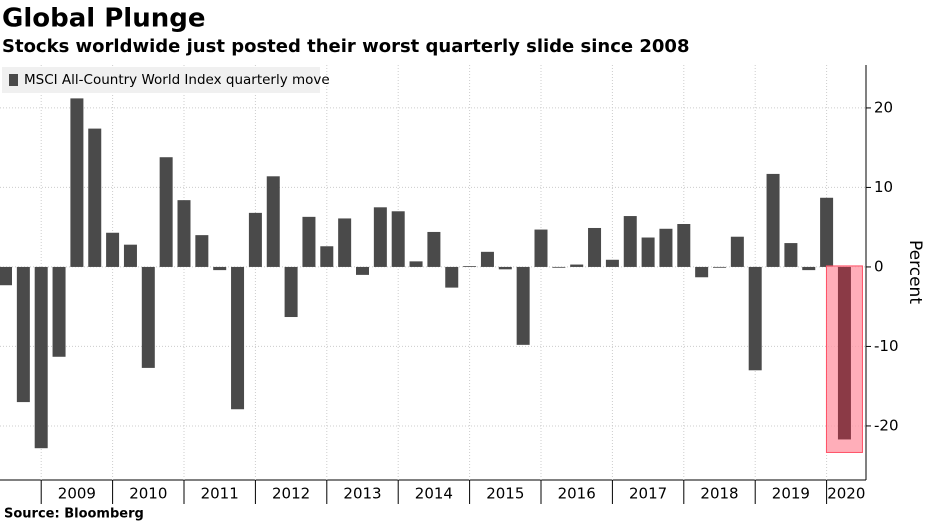  Describe the element at coordinates (362, 494) in the screenshot. I see `x-tick-label: 2013` at that location.